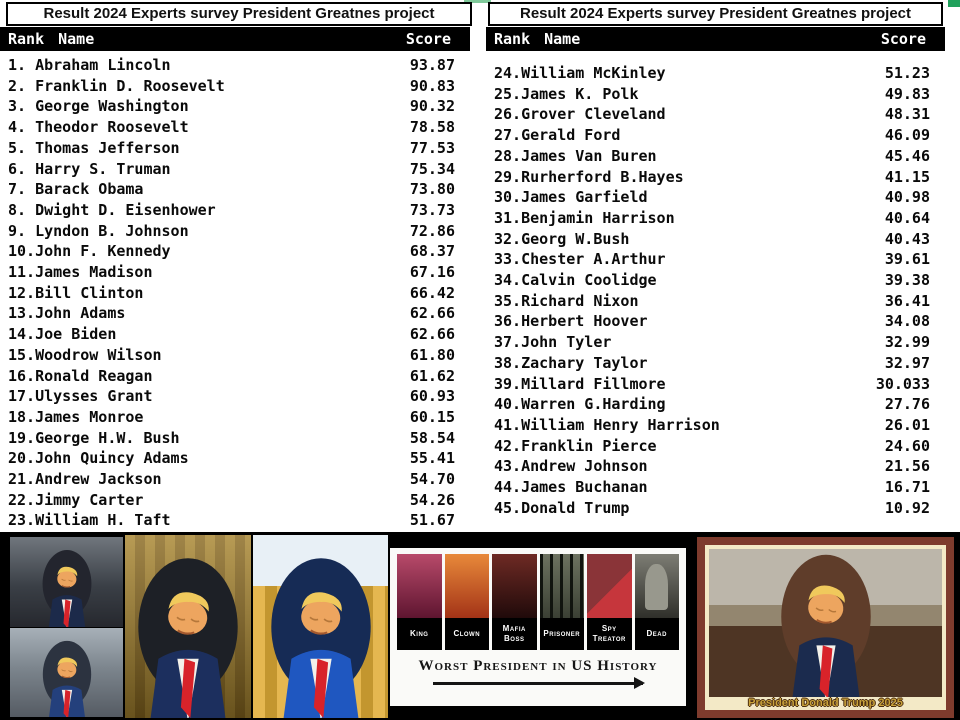 The width and height of the screenshot is (960, 720). What do you see at coordinates (432, 437) in the screenshot?
I see `score-cell: 58.54` at bounding box center [432, 437].